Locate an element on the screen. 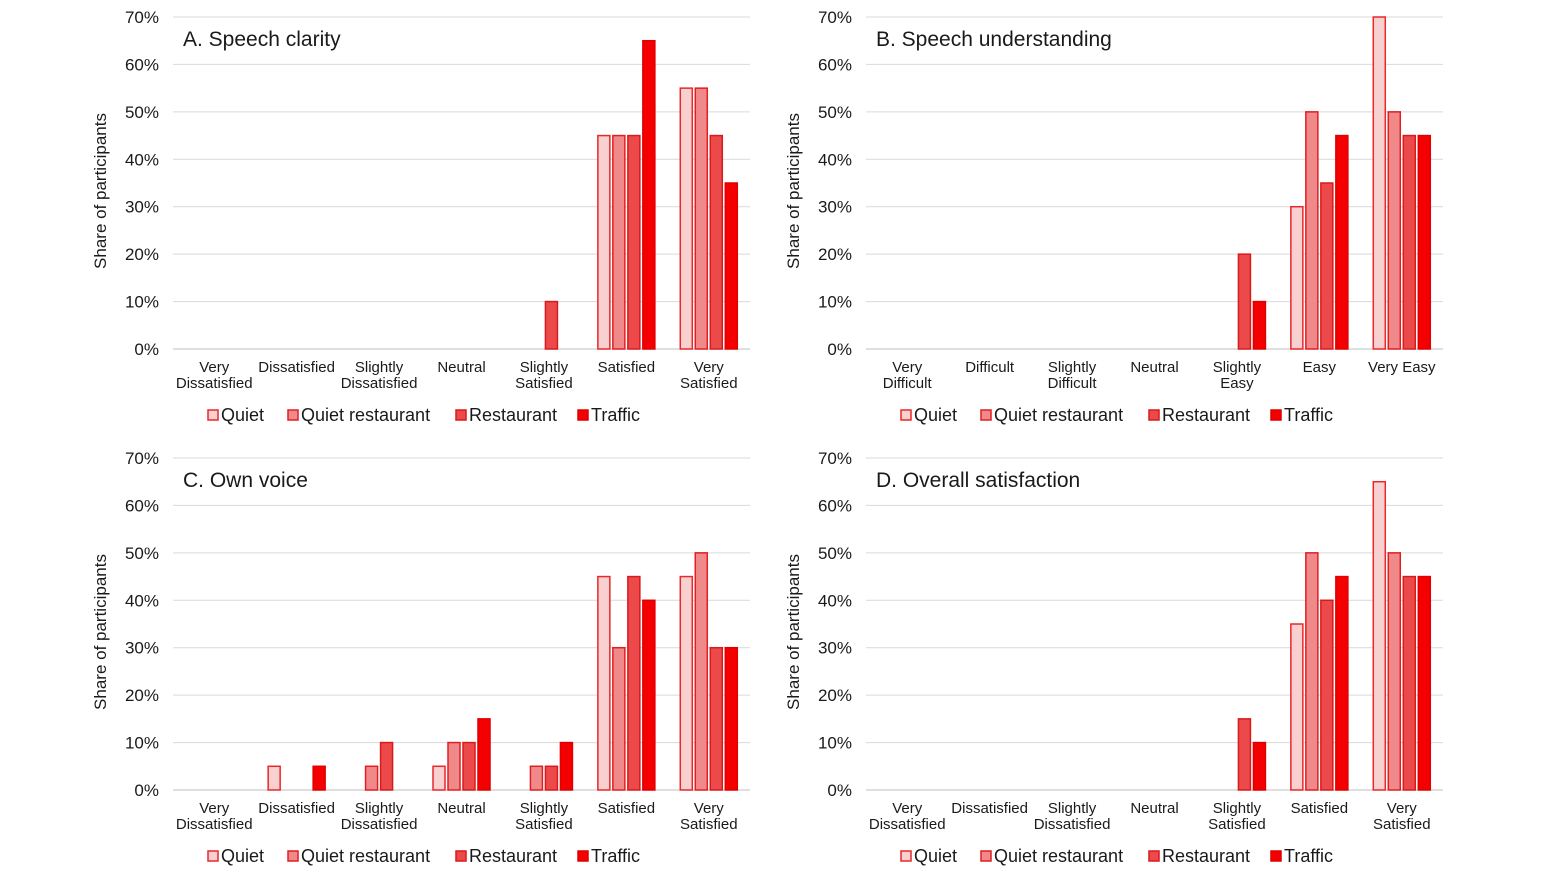 The height and width of the screenshot is (883, 1561). x-tick-label: Dissatisfied is located at coordinates (296, 808).